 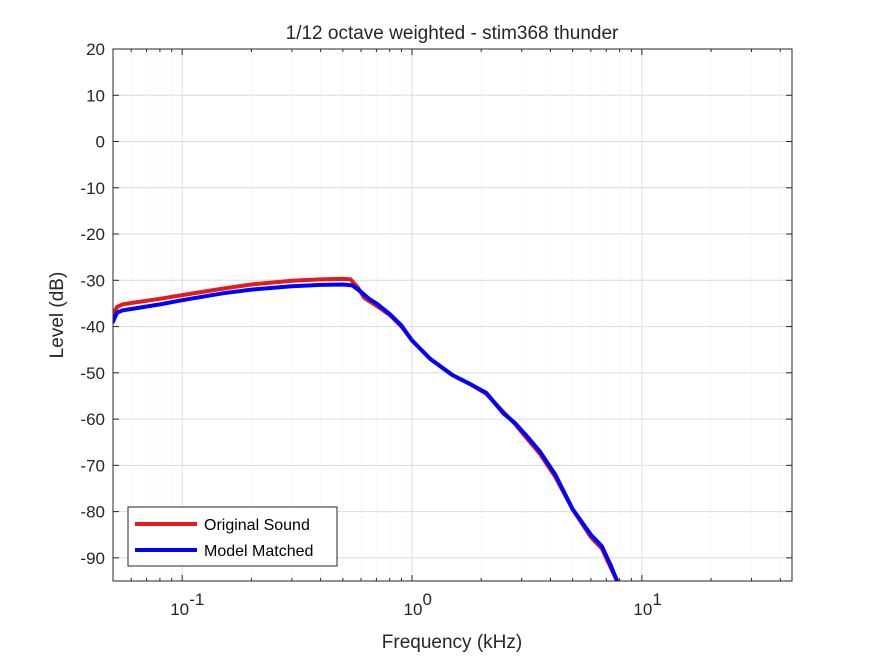 What do you see at coordinates (100, 142) in the screenshot?
I see `y-tick-label: 0` at bounding box center [100, 142].